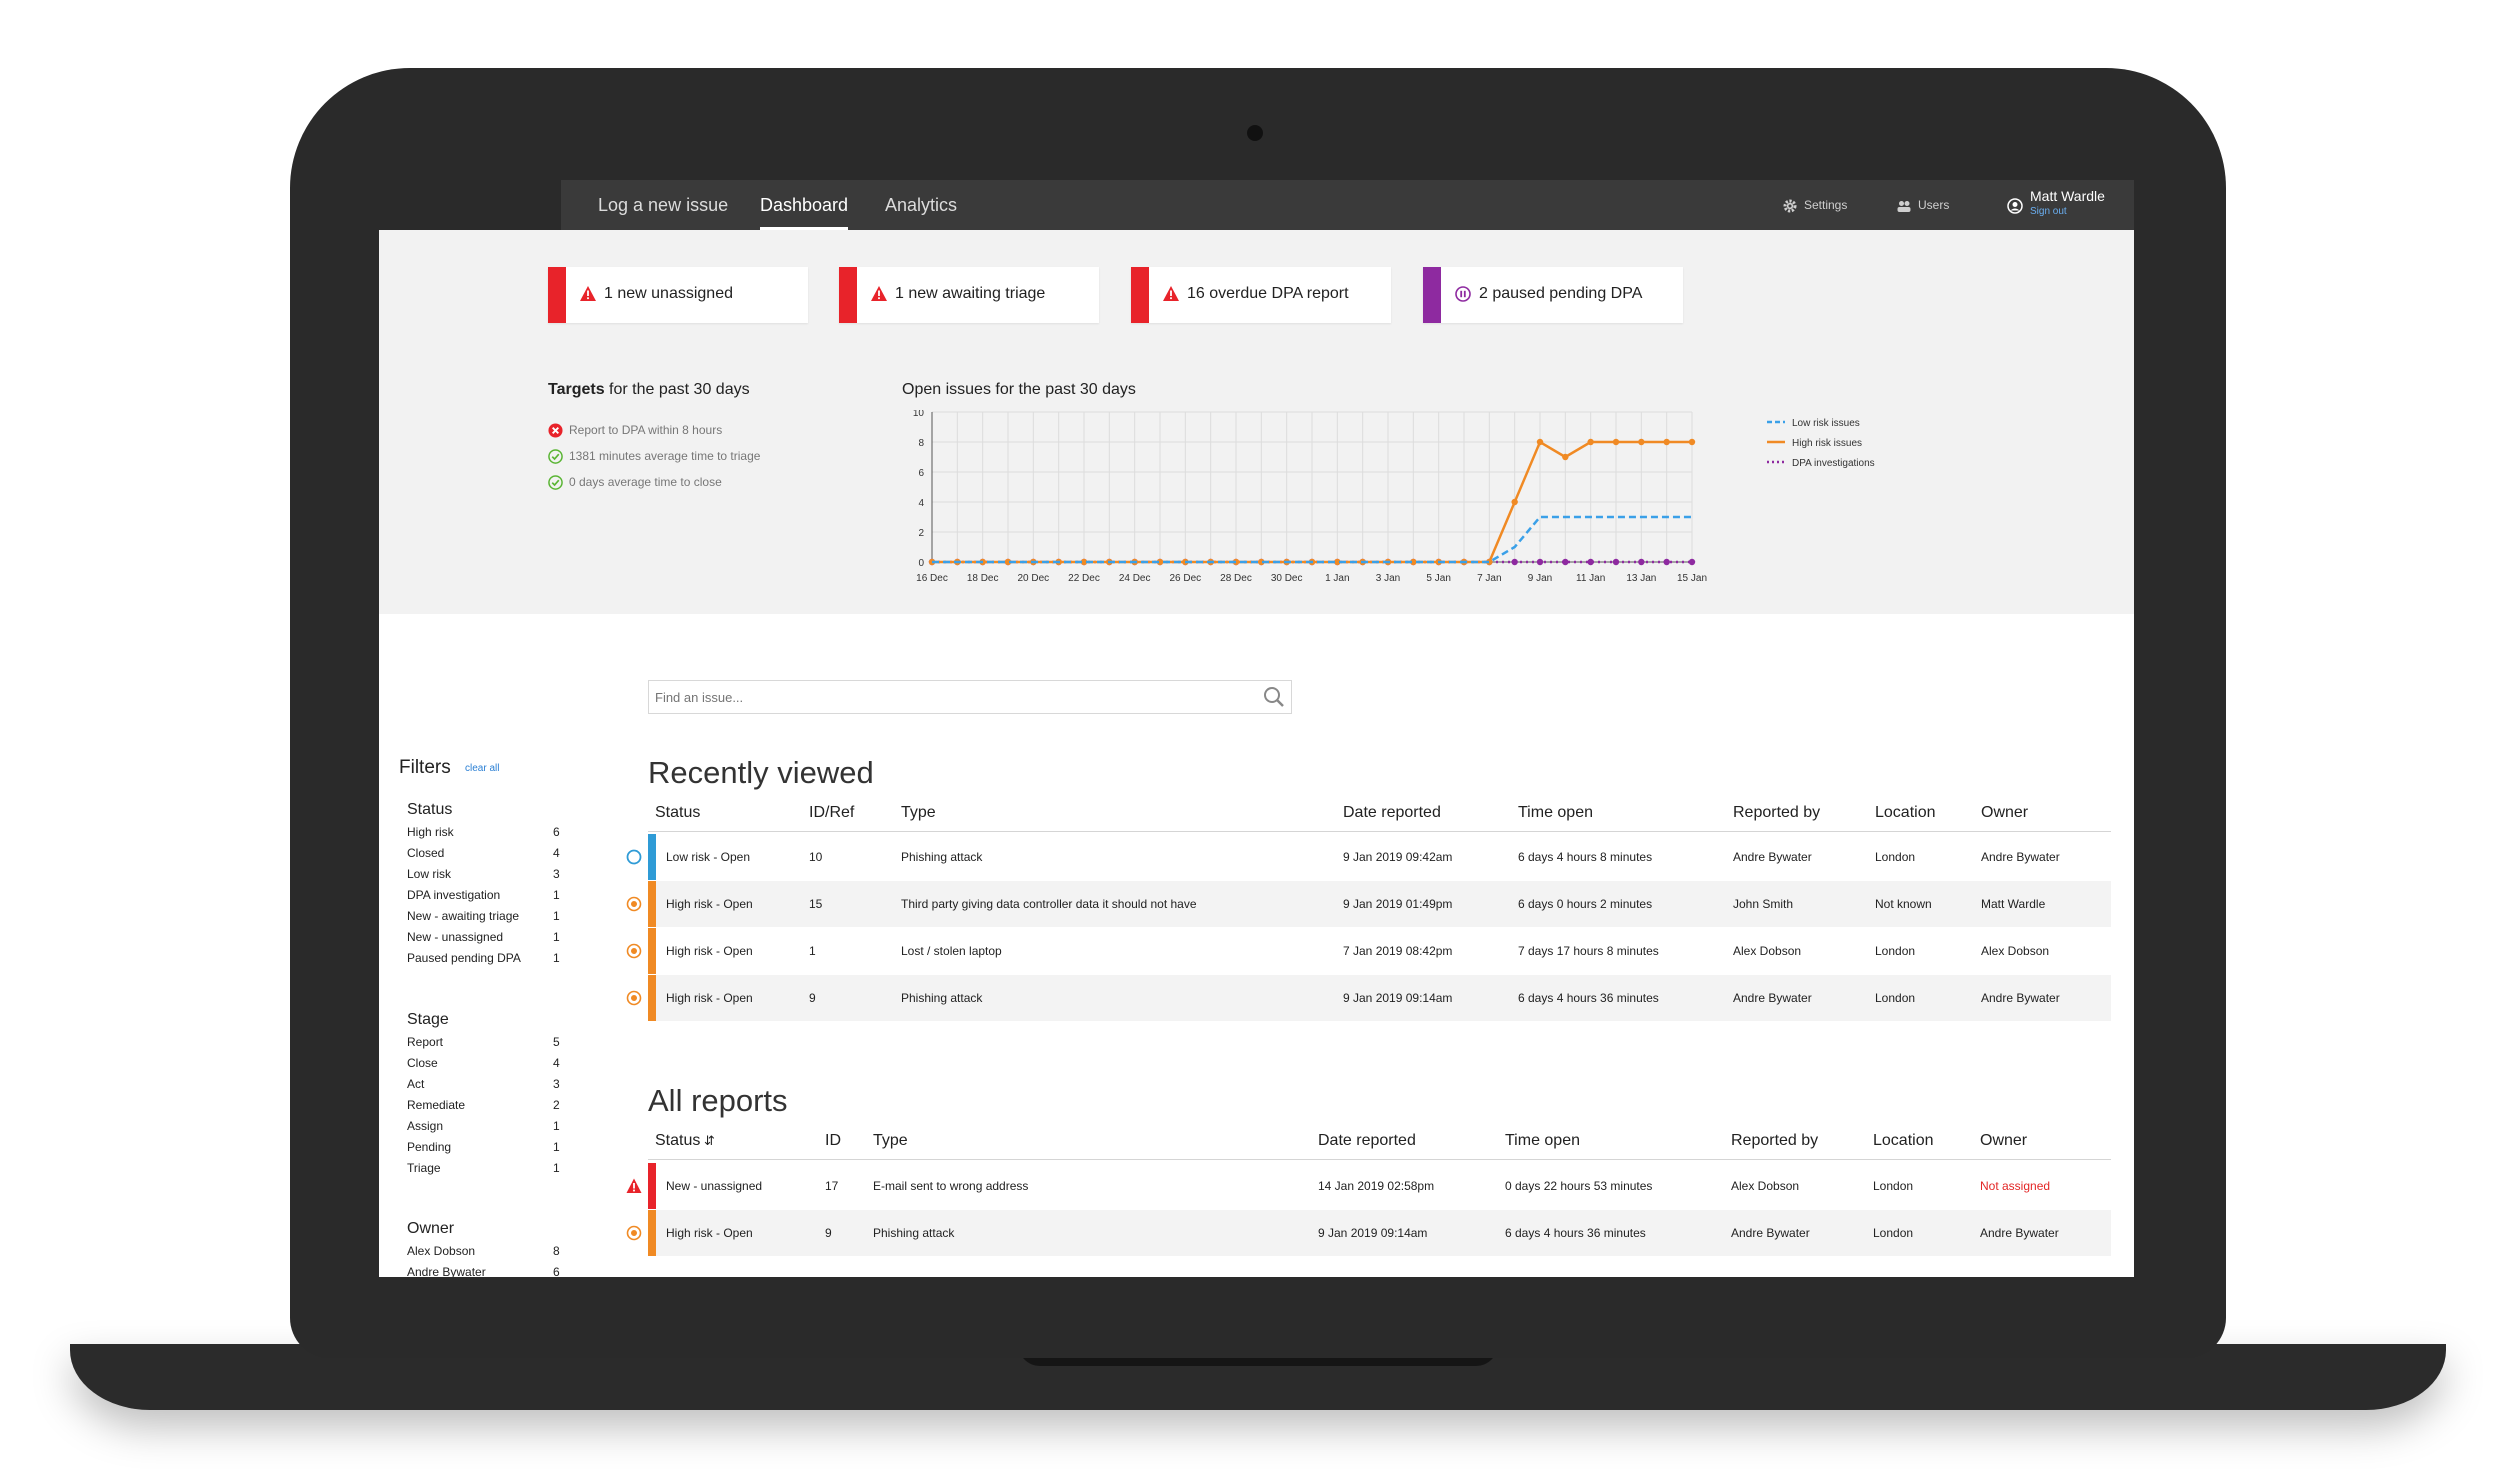  What do you see at coordinates (487, 1168) in the screenshot?
I see `filter-item: Triage 1` at bounding box center [487, 1168].